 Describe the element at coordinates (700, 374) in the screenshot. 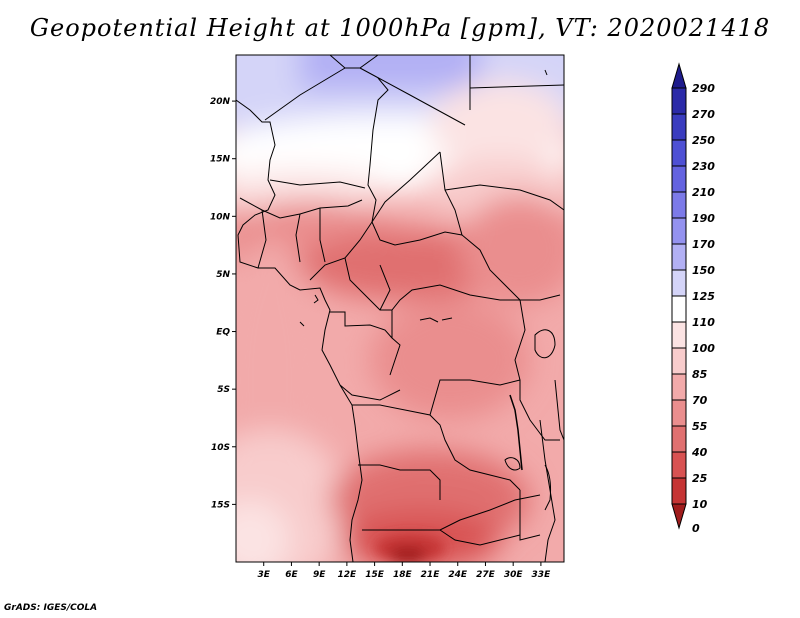

I see `colorbar-label: 85` at that location.